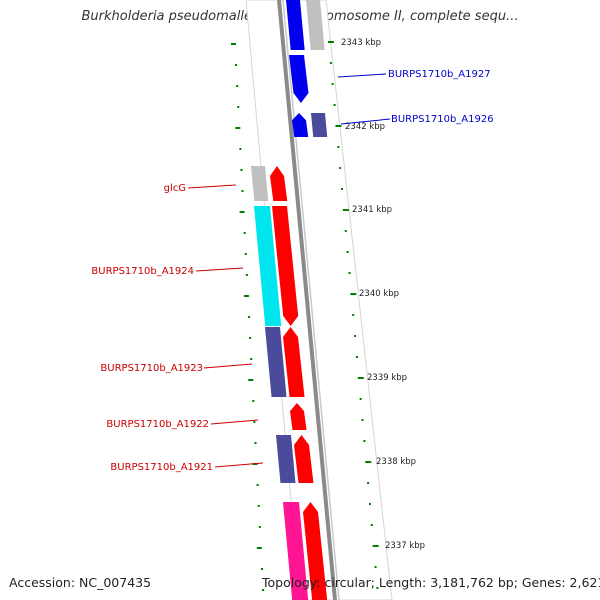  What do you see at coordinates (279, 183) in the screenshot?
I see `feature-glcg` at bounding box center [279, 183].